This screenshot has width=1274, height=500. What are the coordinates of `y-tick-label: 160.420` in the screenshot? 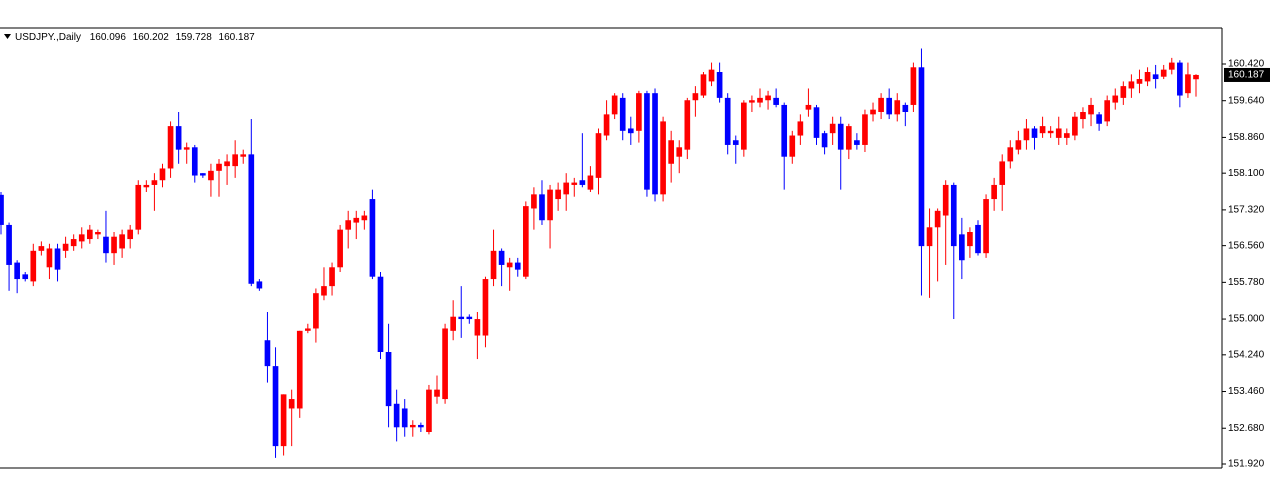 It's located at (1246, 64).